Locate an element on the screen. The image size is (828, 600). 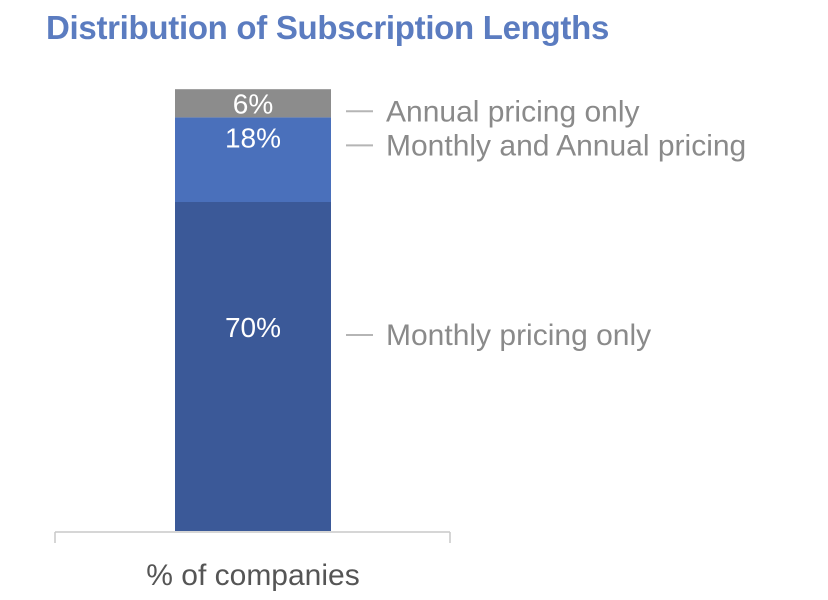
data-label-annual-pricing-only: 6% is located at coordinates (253, 103).